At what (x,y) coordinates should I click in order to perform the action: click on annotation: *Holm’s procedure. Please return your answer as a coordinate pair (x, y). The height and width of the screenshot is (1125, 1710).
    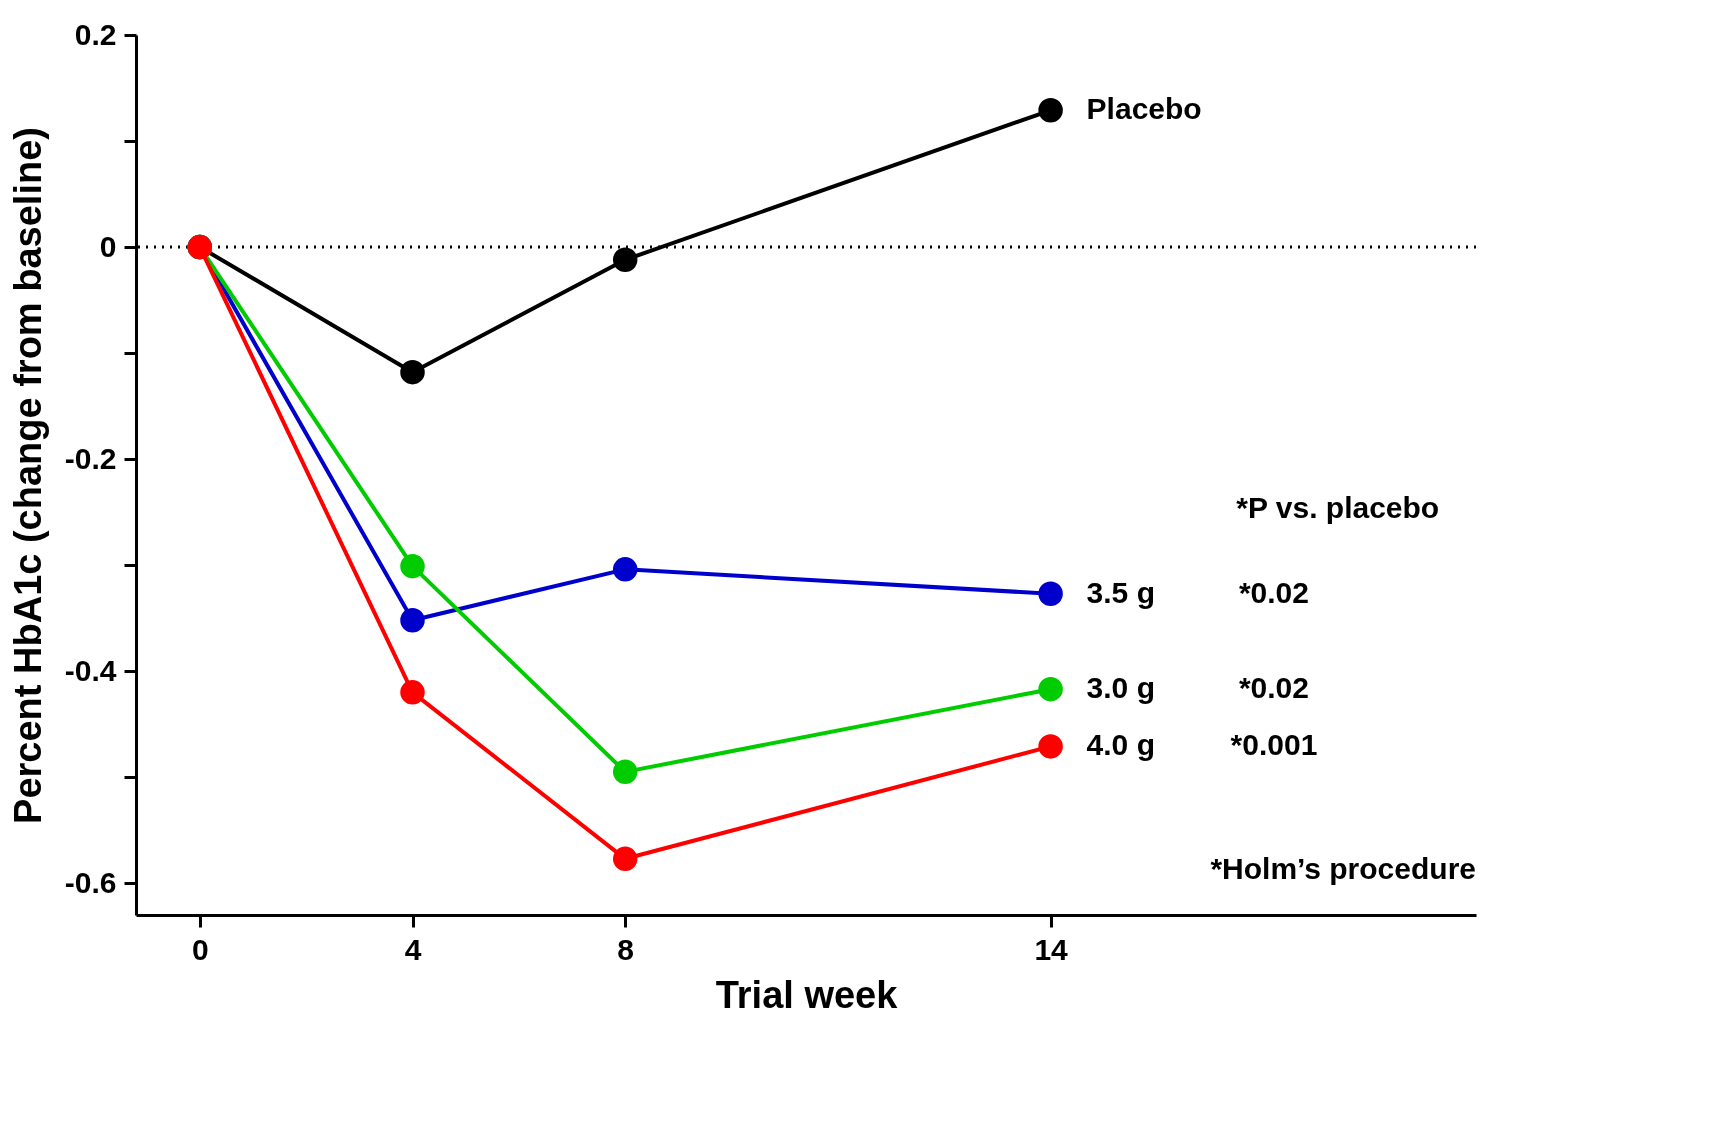
    Looking at the image, I should click on (1343, 868).